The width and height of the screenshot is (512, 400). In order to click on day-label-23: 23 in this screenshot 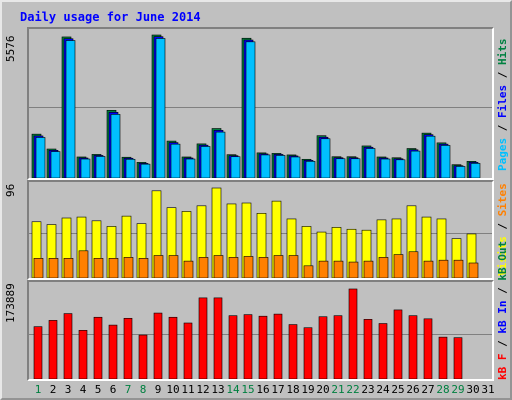, I will do `click(368, 389)`.